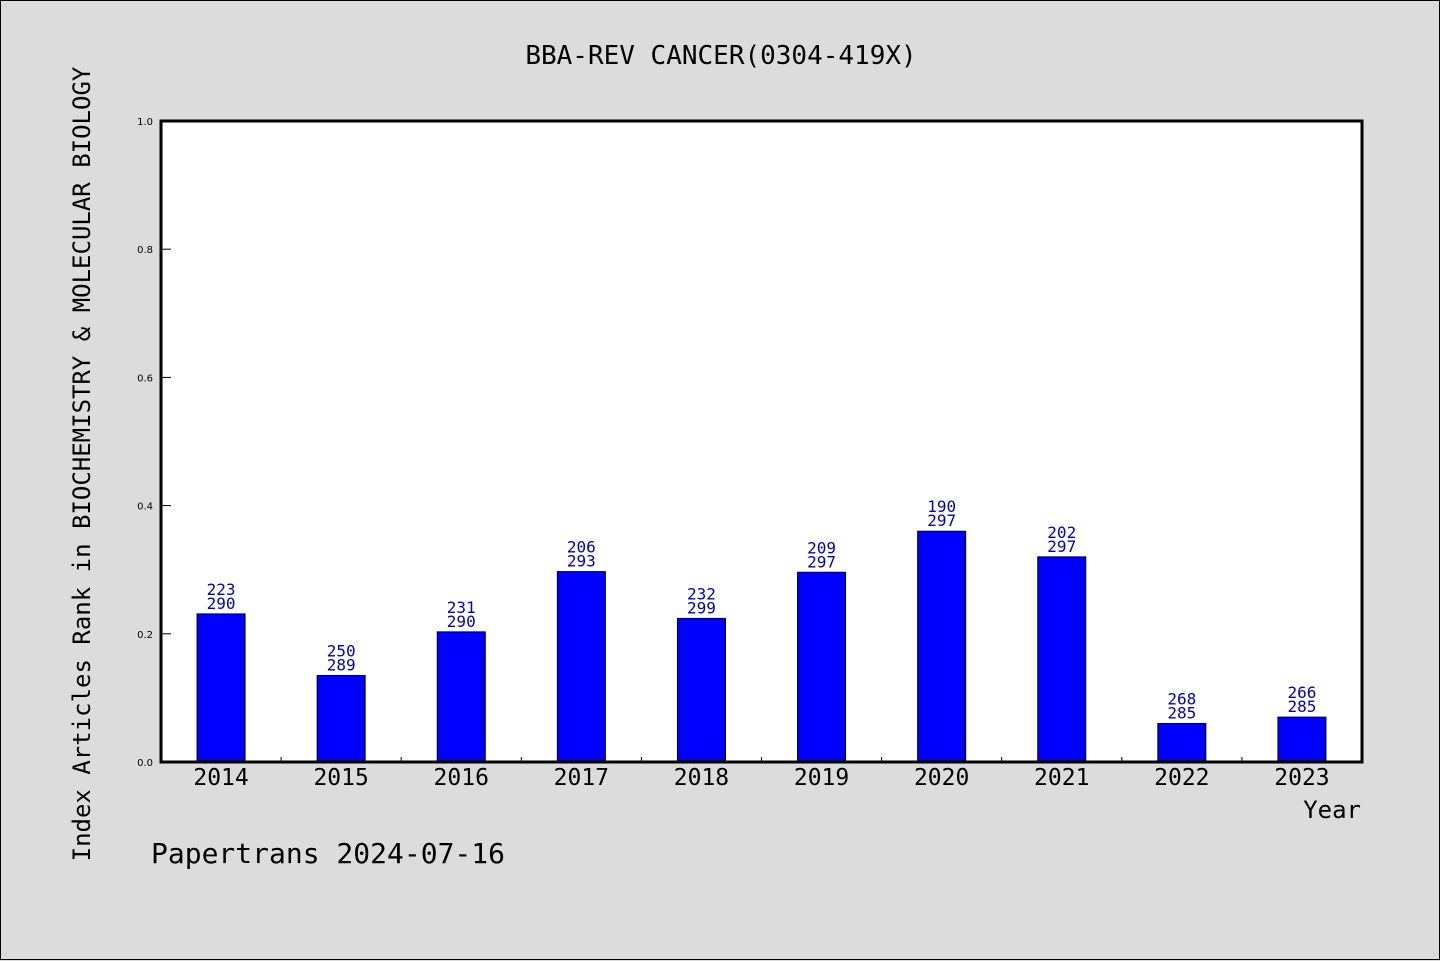 This screenshot has width=1440, height=961. Describe the element at coordinates (941, 778) in the screenshot. I see `x-tick-label: 2020` at that location.